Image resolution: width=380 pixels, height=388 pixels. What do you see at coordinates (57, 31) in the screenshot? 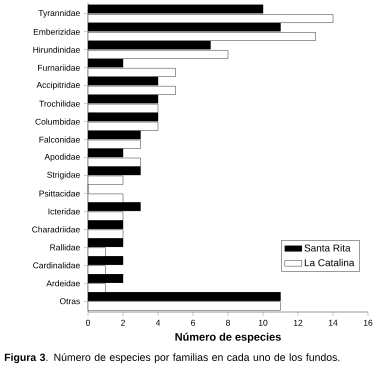
I see `y-tick-label: Emberizidae` at bounding box center [57, 31].